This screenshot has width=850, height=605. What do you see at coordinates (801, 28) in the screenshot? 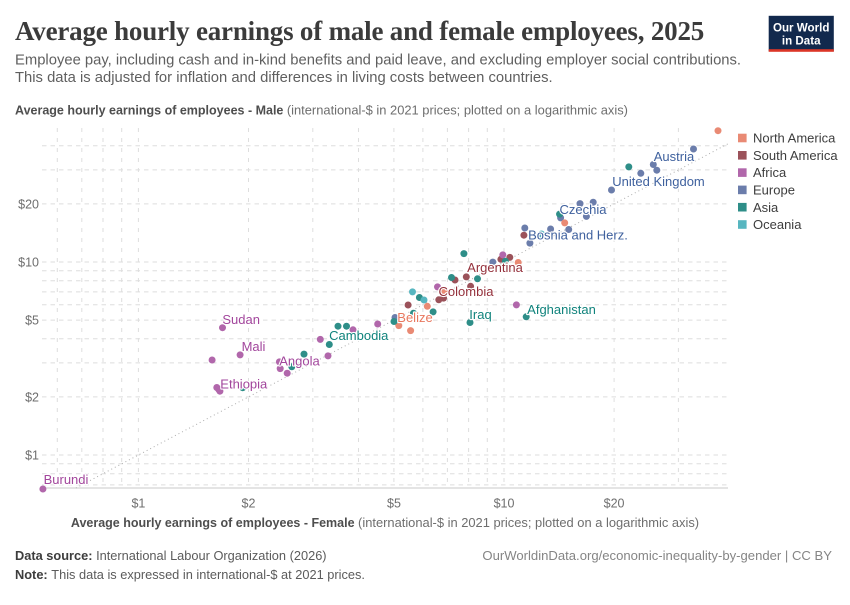
I see `svg-text: Our World` at bounding box center [801, 28].